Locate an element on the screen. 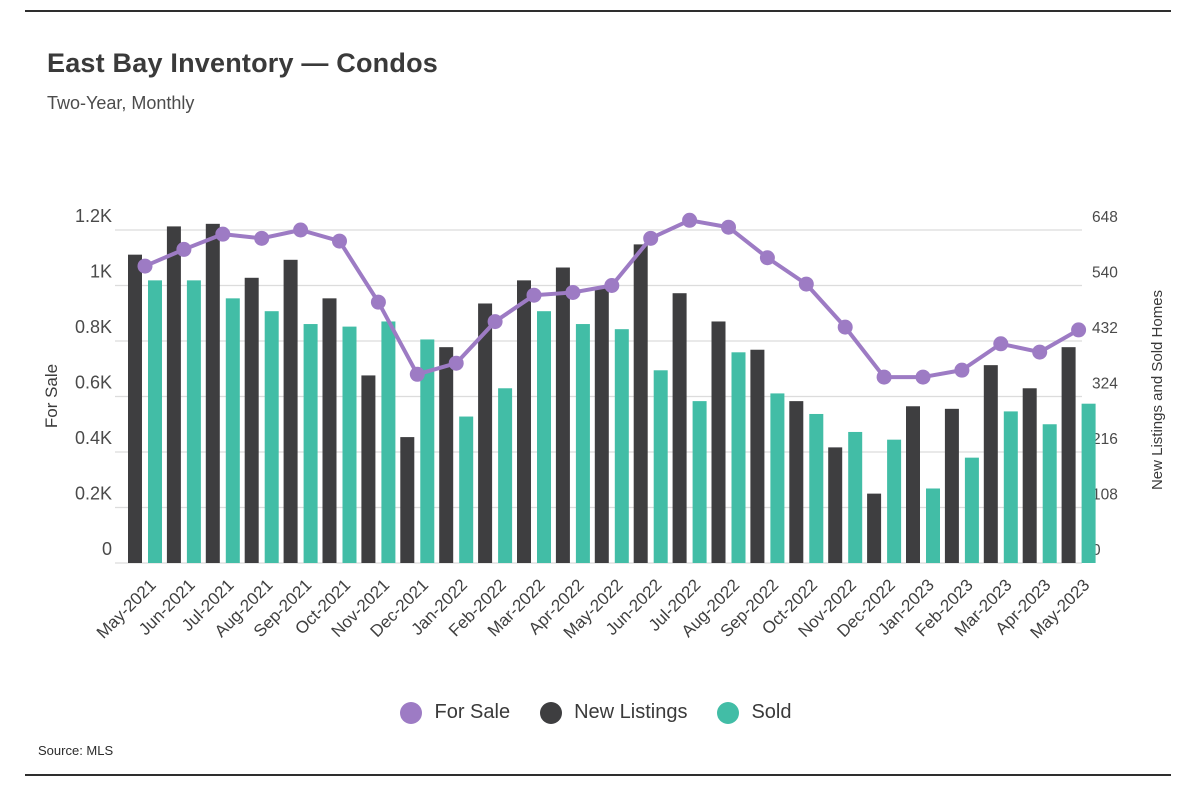  right-axis-tick-label: 648 is located at coordinates (1105, 217).